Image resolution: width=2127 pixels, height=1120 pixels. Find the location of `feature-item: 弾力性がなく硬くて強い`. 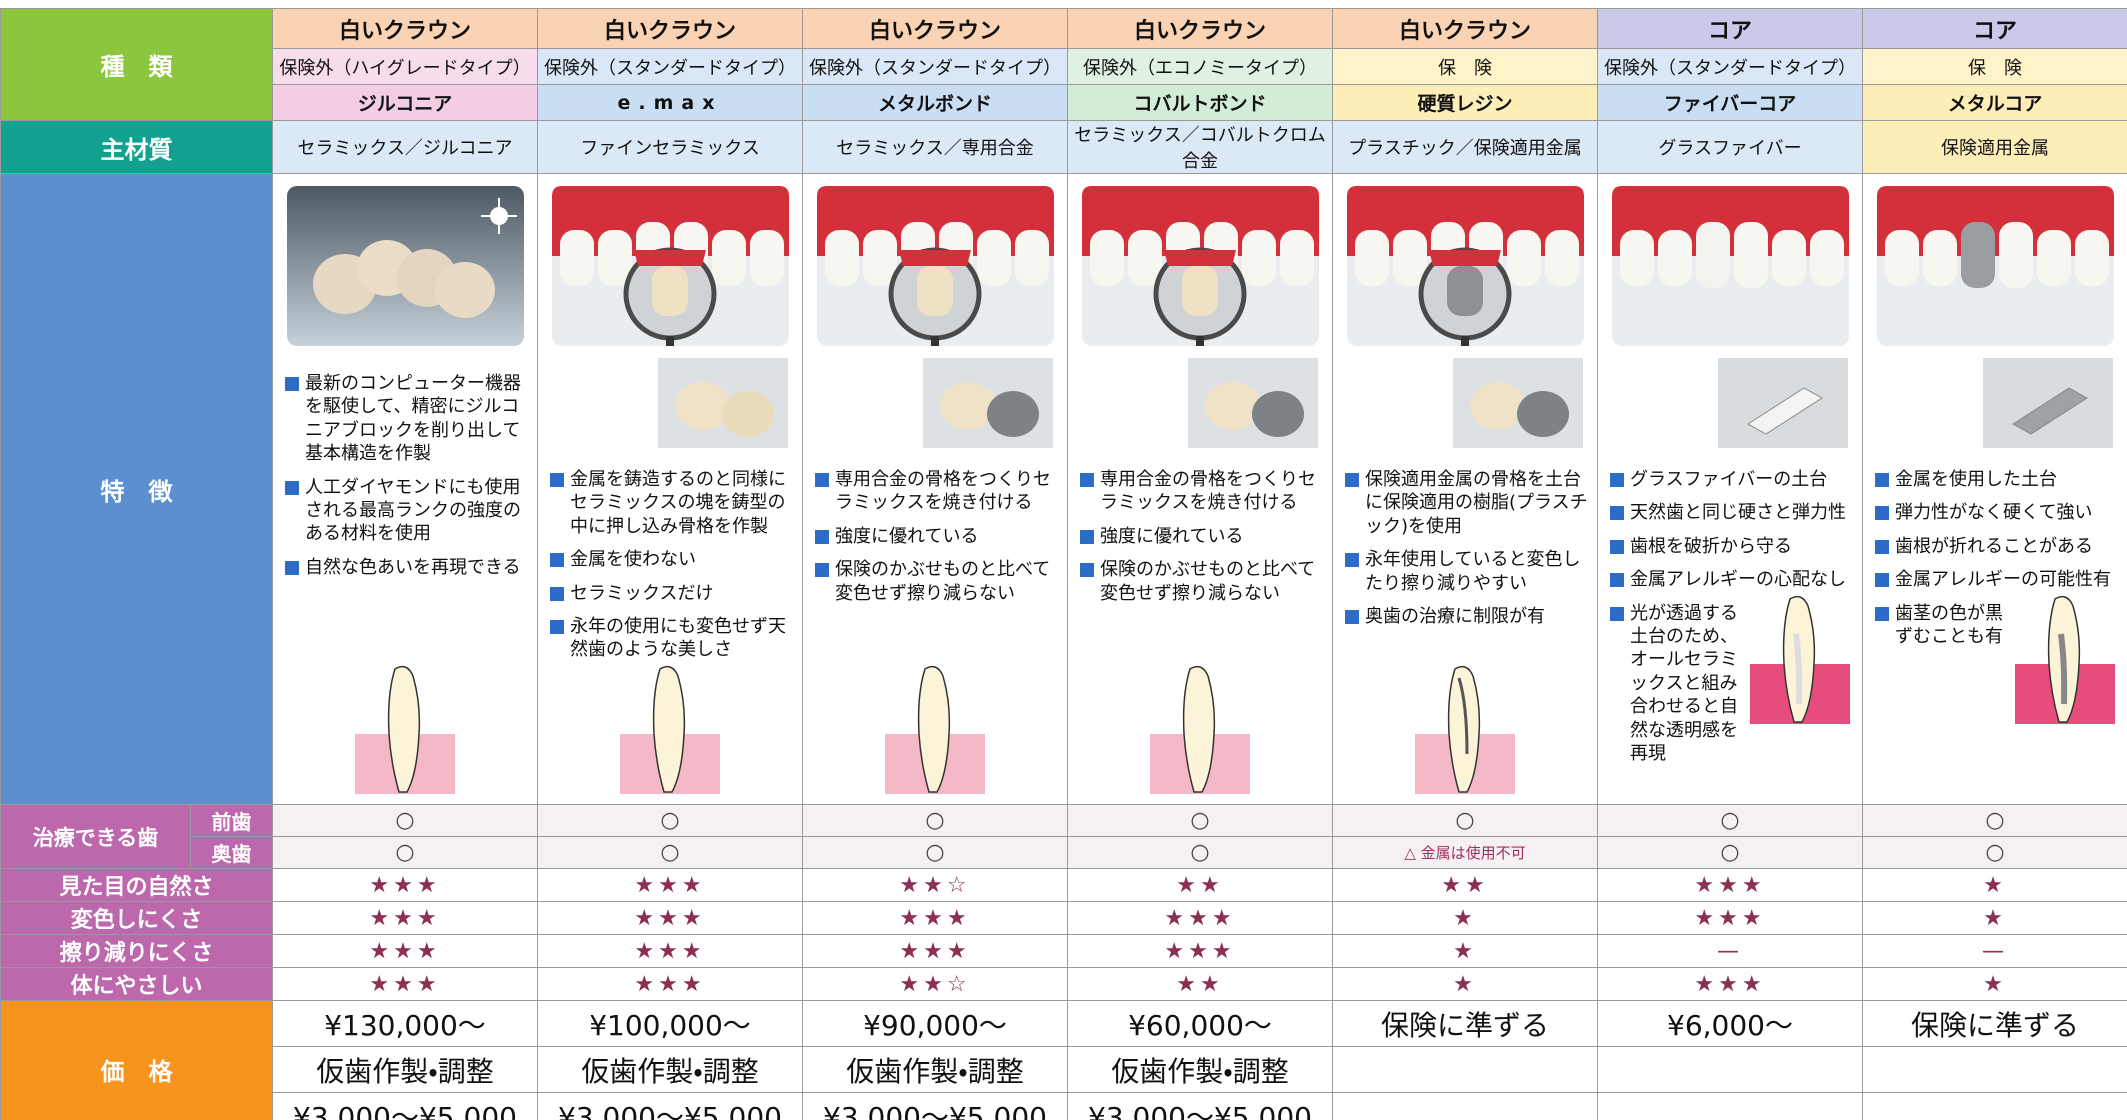

feature-item: 弾力性がなく硬くて強い is located at coordinates (1996, 512).